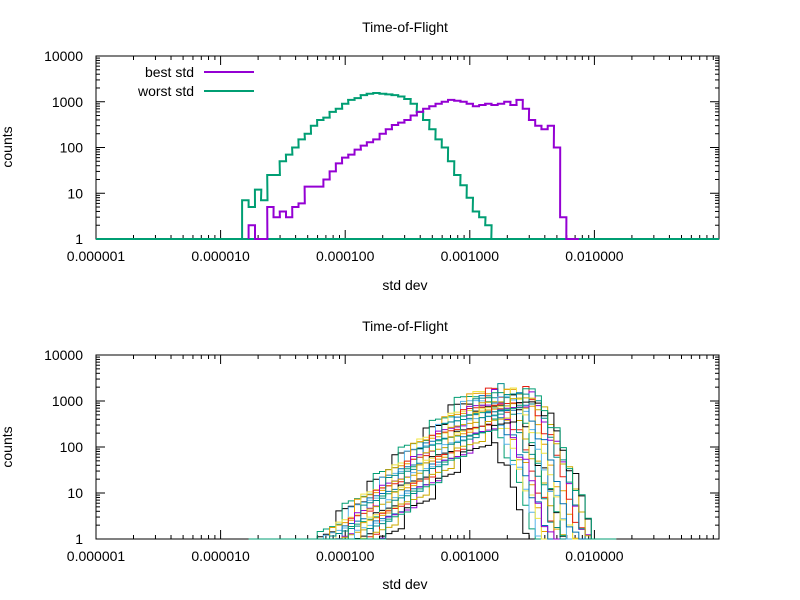 This screenshot has height=600, width=800. I want to click on series-line-worst-std, so click(373, 166).